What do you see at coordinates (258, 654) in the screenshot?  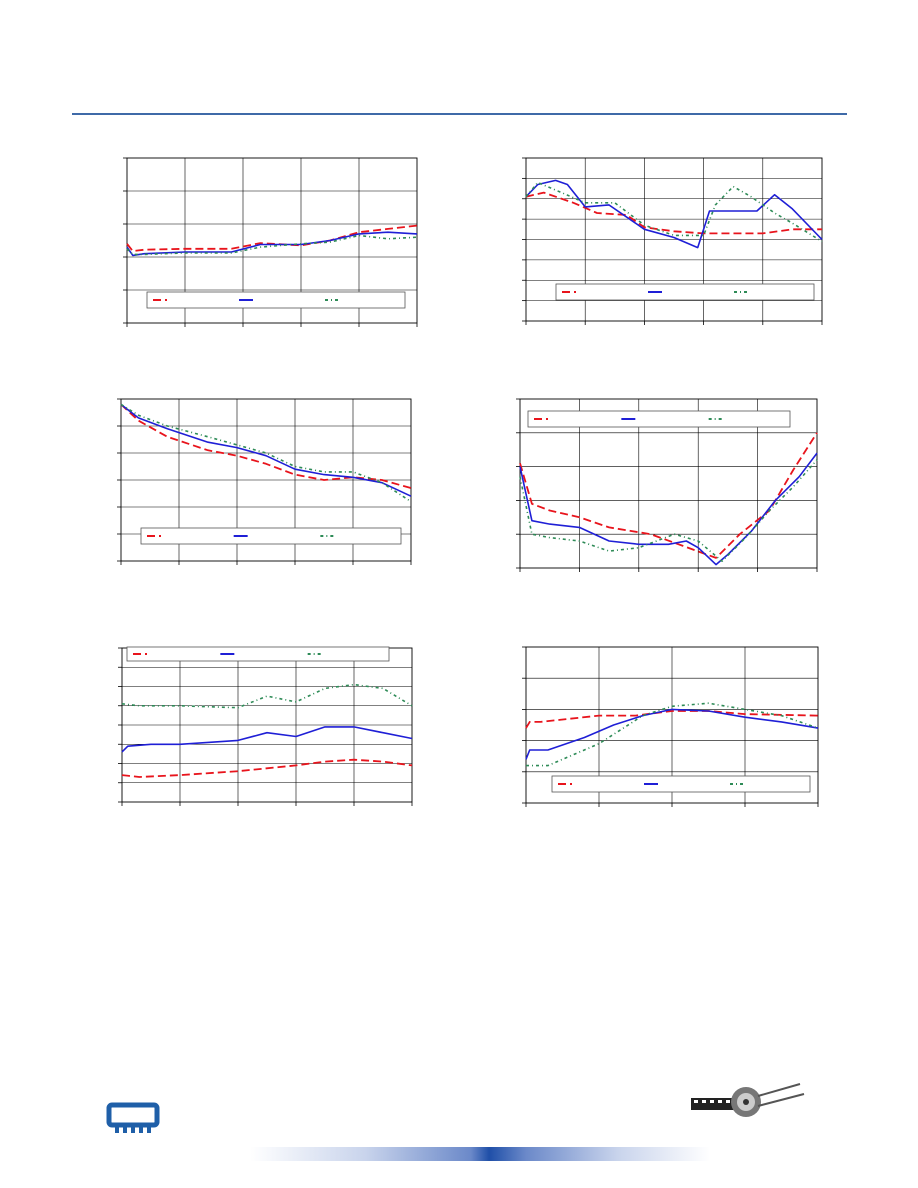 I see `chart-5-legend-box` at bounding box center [258, 654].